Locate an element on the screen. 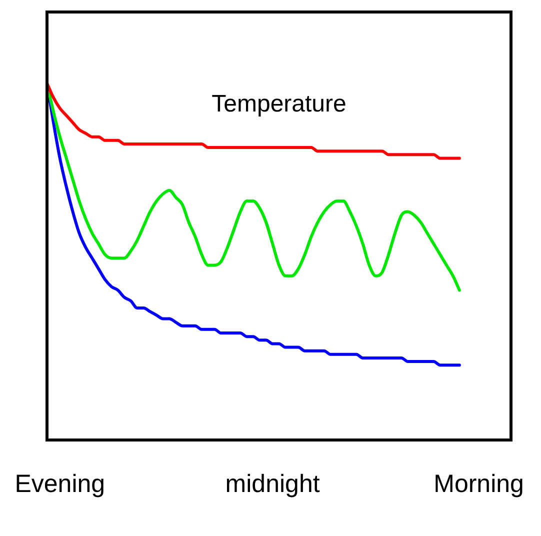 The width and height of the screenshot is (541, 536). chart-title: Temperature is located at coordinates (279, 104).